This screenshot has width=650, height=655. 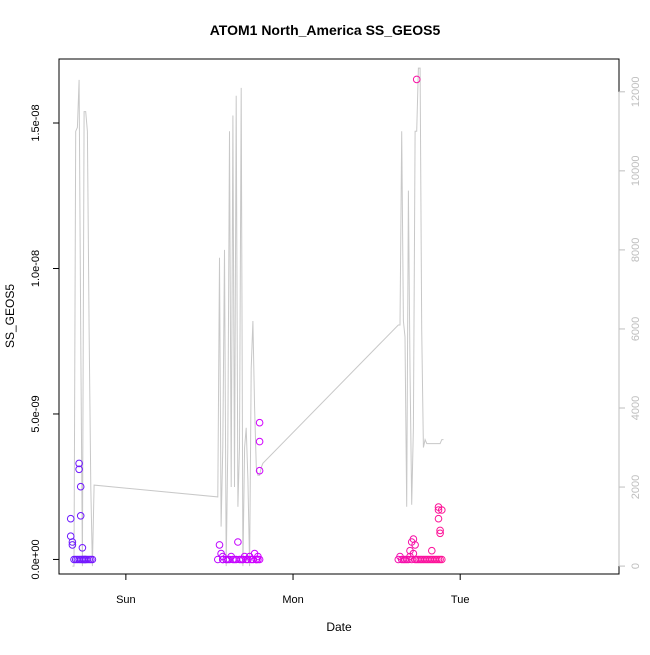 I want to click on y-axis: 0.0e+00 5.0e-09 1.0e-08 1.5e-08, so click(x=45, y=341).